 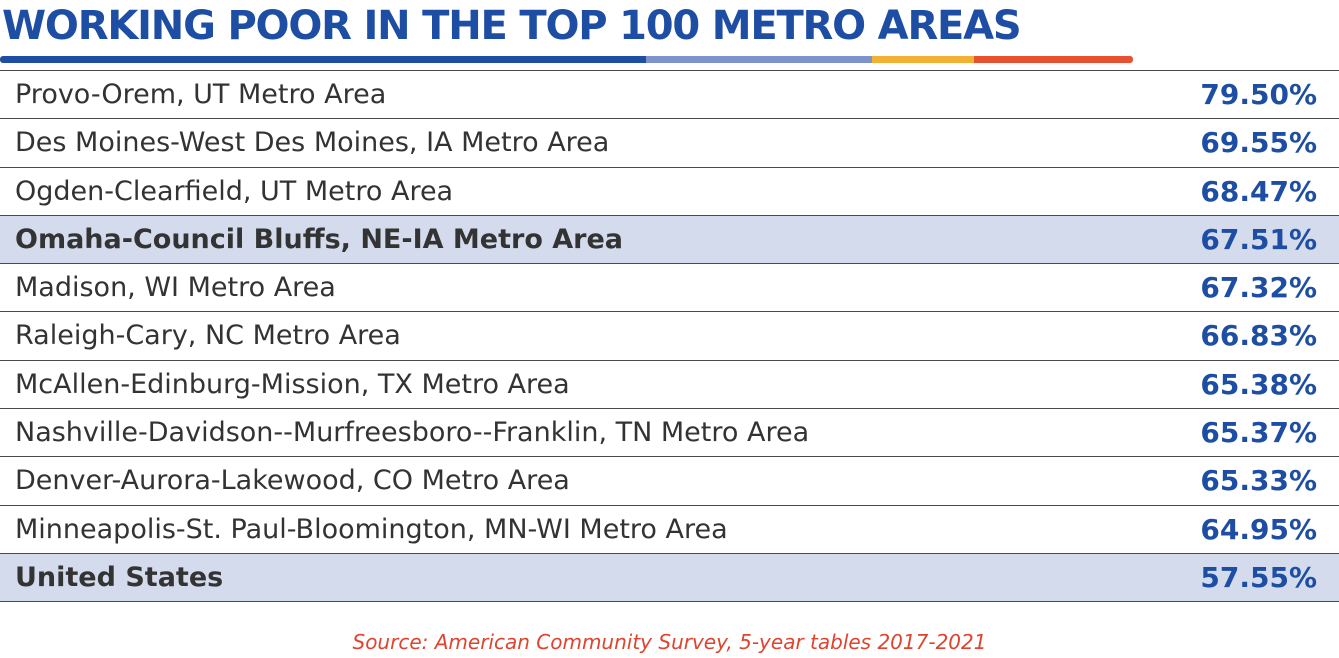 What do you see at coordinates (1258, 481) in the screenshot?
I see `row-value: 65.33%` at bounding box center [1258, 481].